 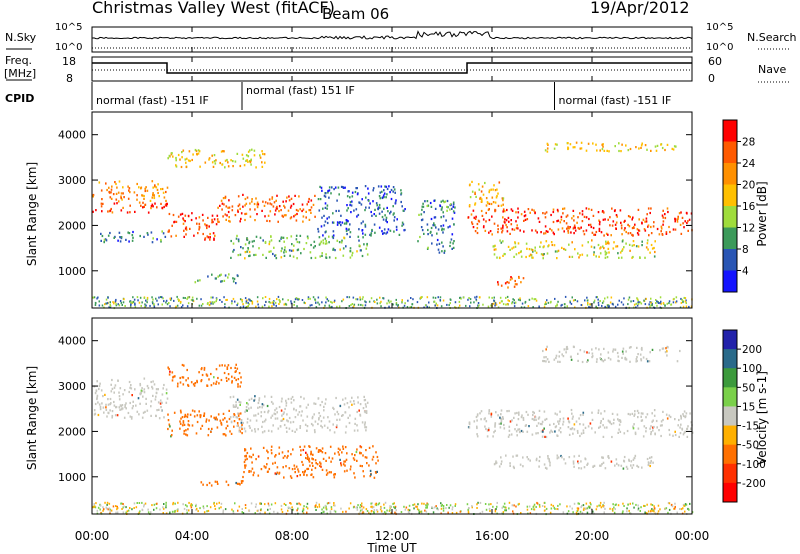 I want to click on power-band, so click(x=486, y=194).